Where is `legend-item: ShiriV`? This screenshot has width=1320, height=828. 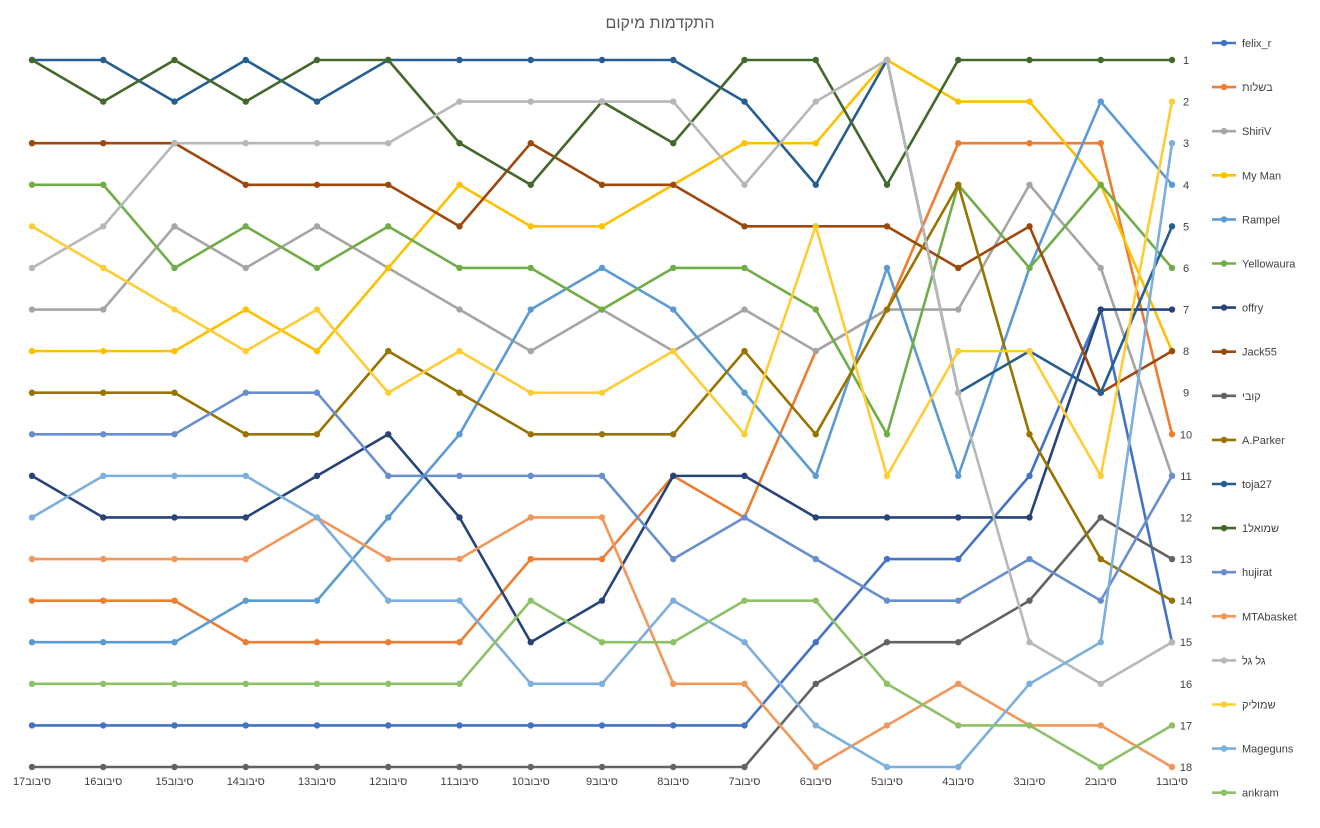 legend-item: ShiriV is located at coordinates (1242, 132).